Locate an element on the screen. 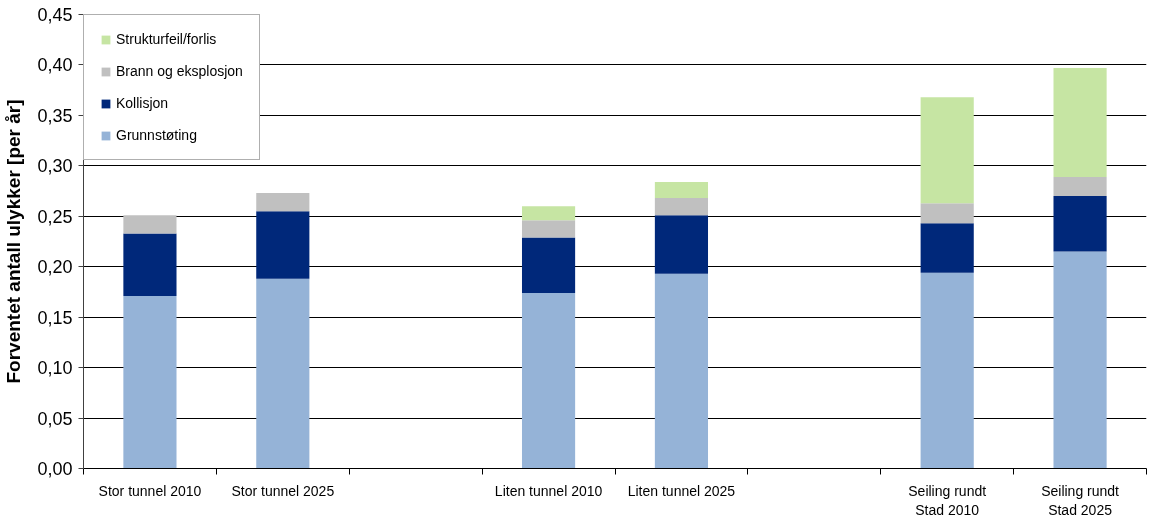 The height and width of the screenshot is (522, 1153). x-tick-label: Liten tunnel 2025 is located at coordinates (681, 490).